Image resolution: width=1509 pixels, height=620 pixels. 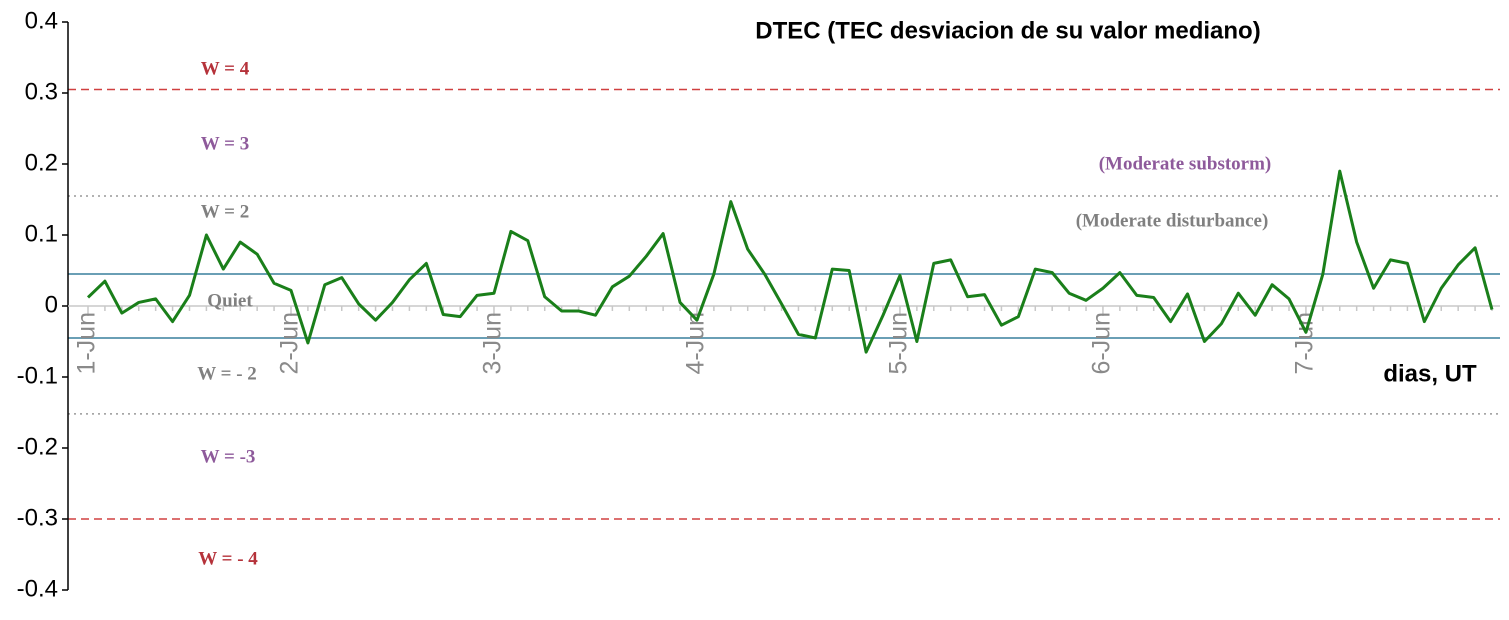 I want to click on annotation: W = - 2, so click(x=227, y=373).